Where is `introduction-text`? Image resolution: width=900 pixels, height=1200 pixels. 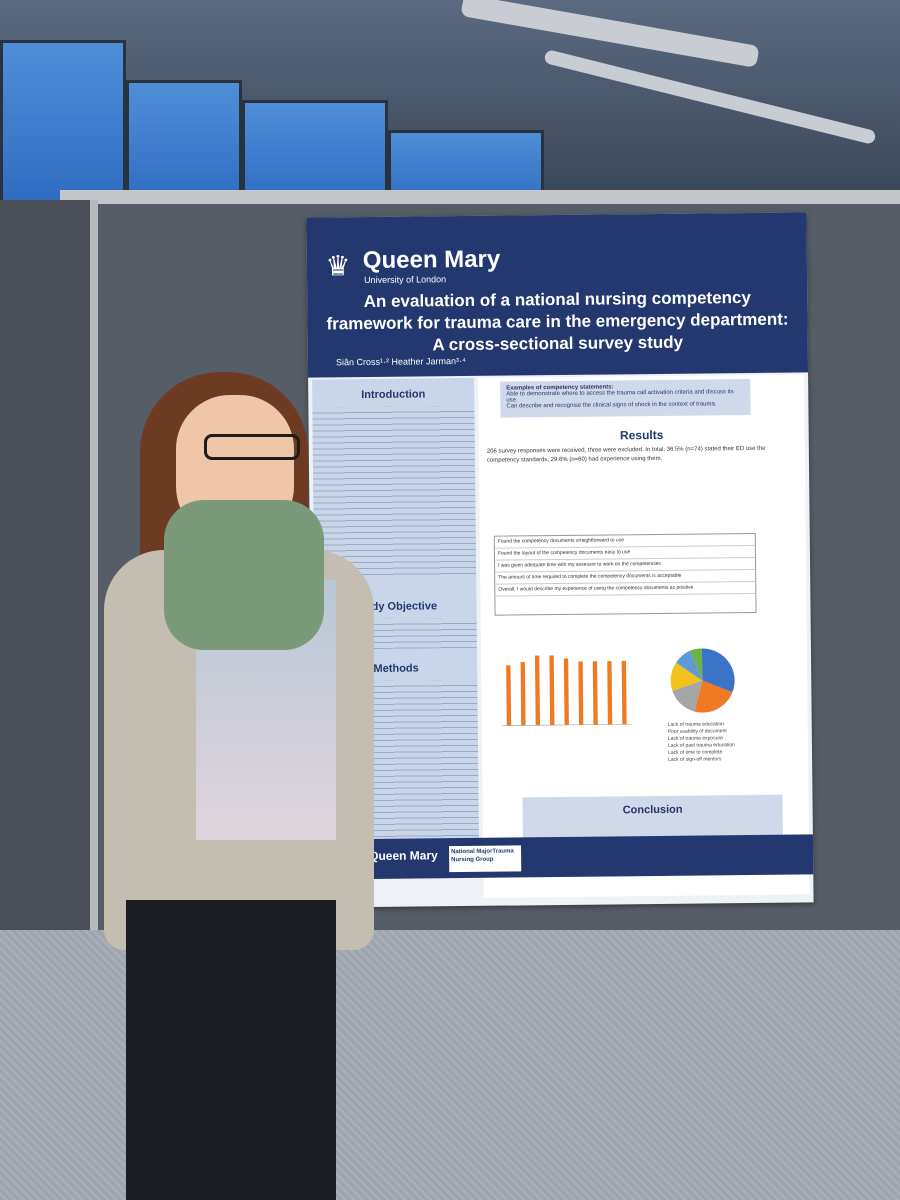 introduction-text is located at coordinates (394, 491).